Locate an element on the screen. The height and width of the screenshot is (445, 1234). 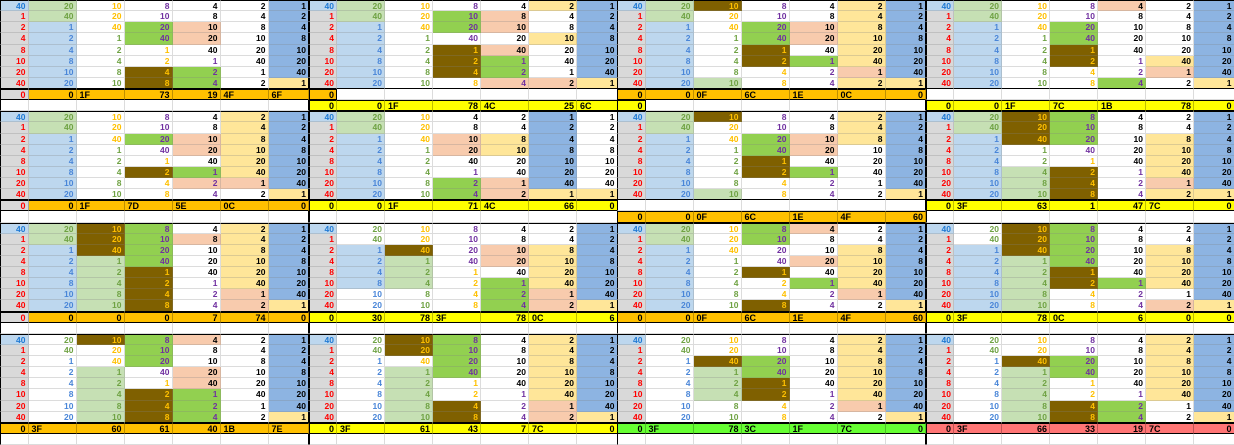
footer-hex-cell: 0C is located at coordinates (244, 206).